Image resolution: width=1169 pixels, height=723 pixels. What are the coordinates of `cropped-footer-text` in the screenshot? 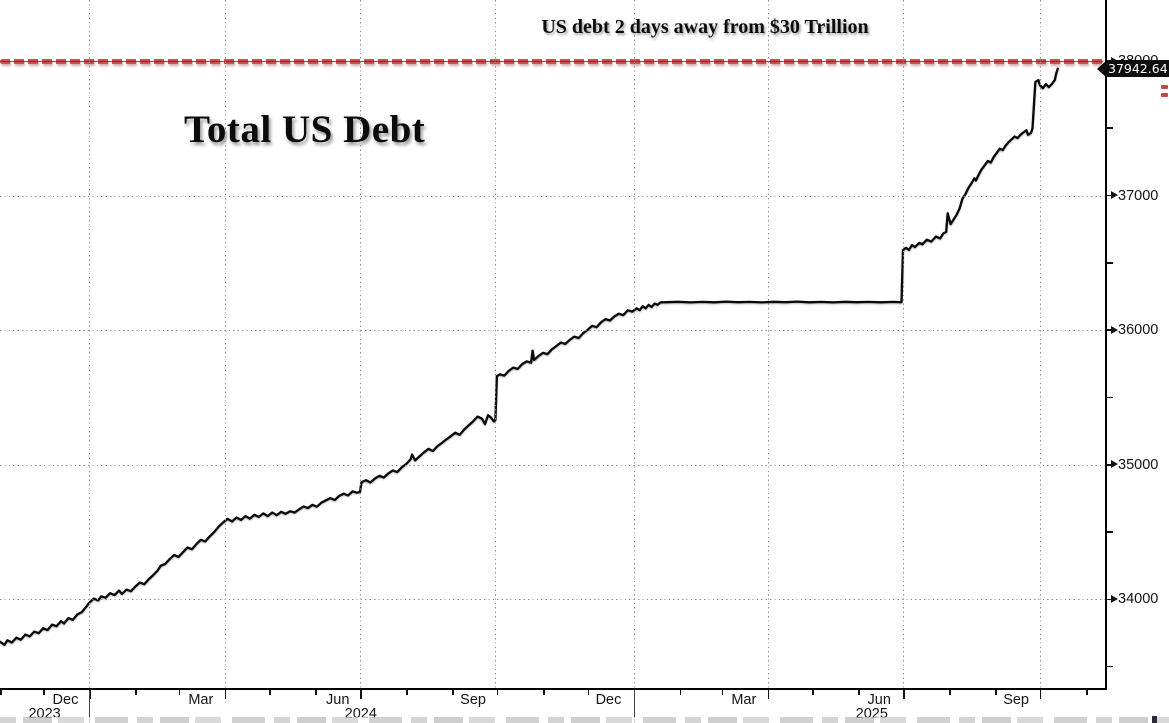 It's located at (584, 720).